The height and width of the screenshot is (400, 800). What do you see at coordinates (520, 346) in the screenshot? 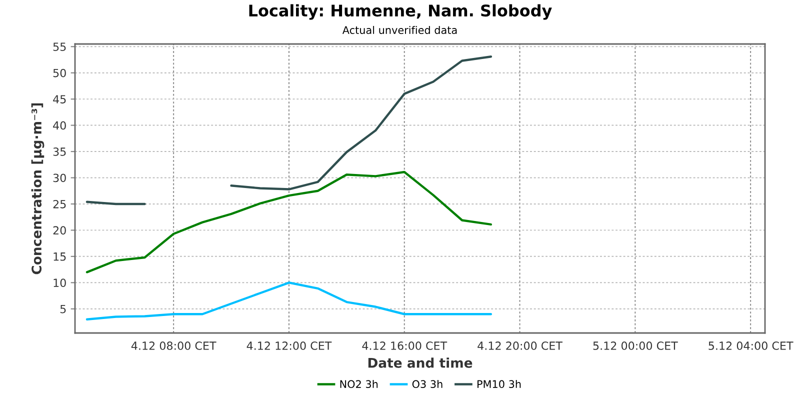
I see `x-tick-label: 4.12 20:00 CET` at bounding box center [520, 346].